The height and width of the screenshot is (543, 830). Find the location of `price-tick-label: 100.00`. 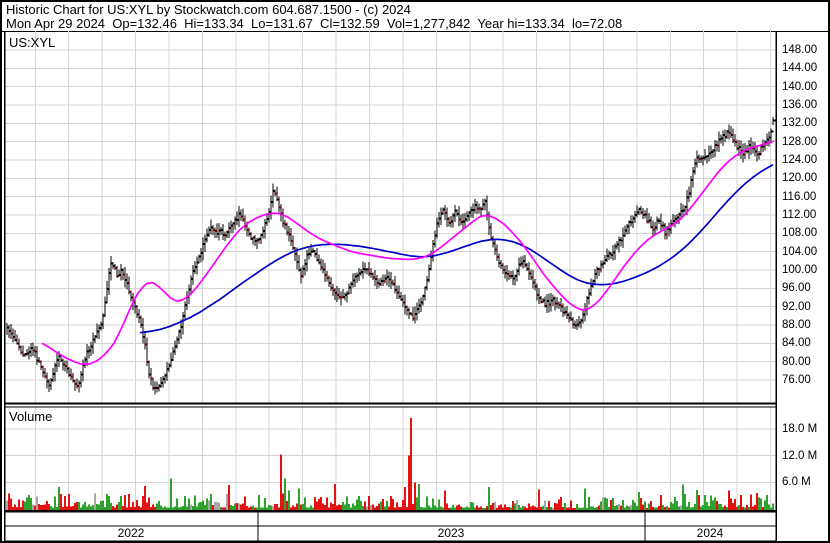

price-tick-label: 100.00 is located at coordinates (800, 269).